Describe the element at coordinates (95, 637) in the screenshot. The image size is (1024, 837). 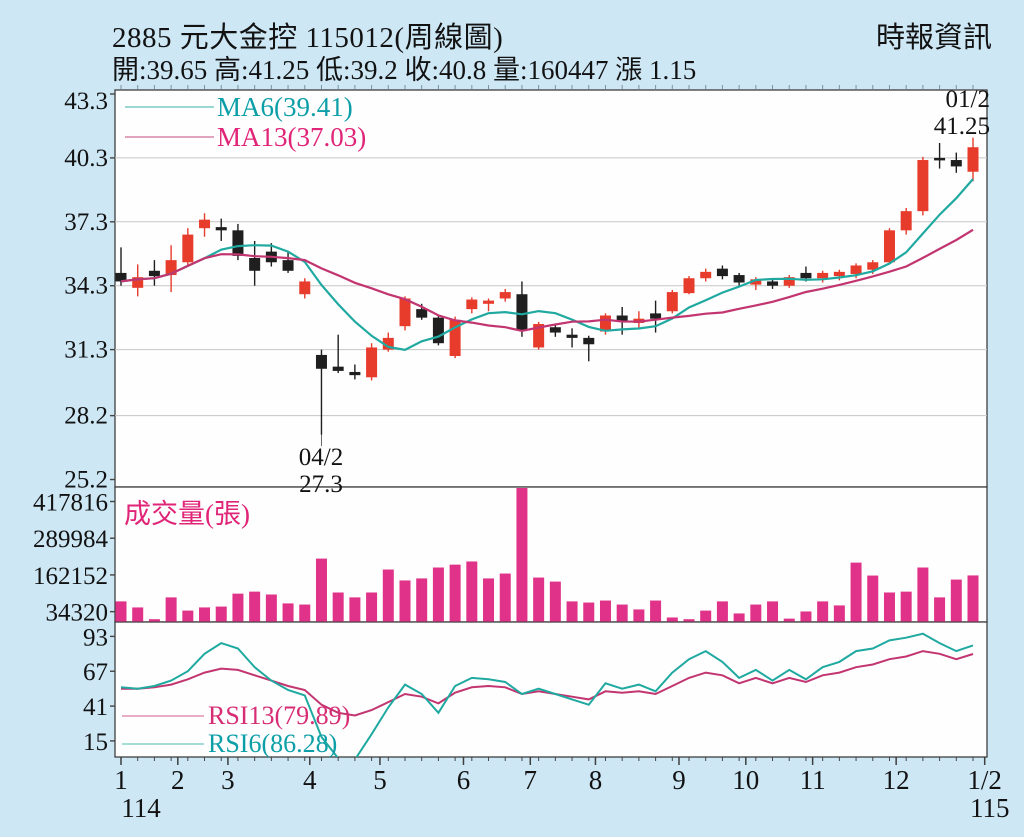
I see `rsi-tick-label: 93` at that location.